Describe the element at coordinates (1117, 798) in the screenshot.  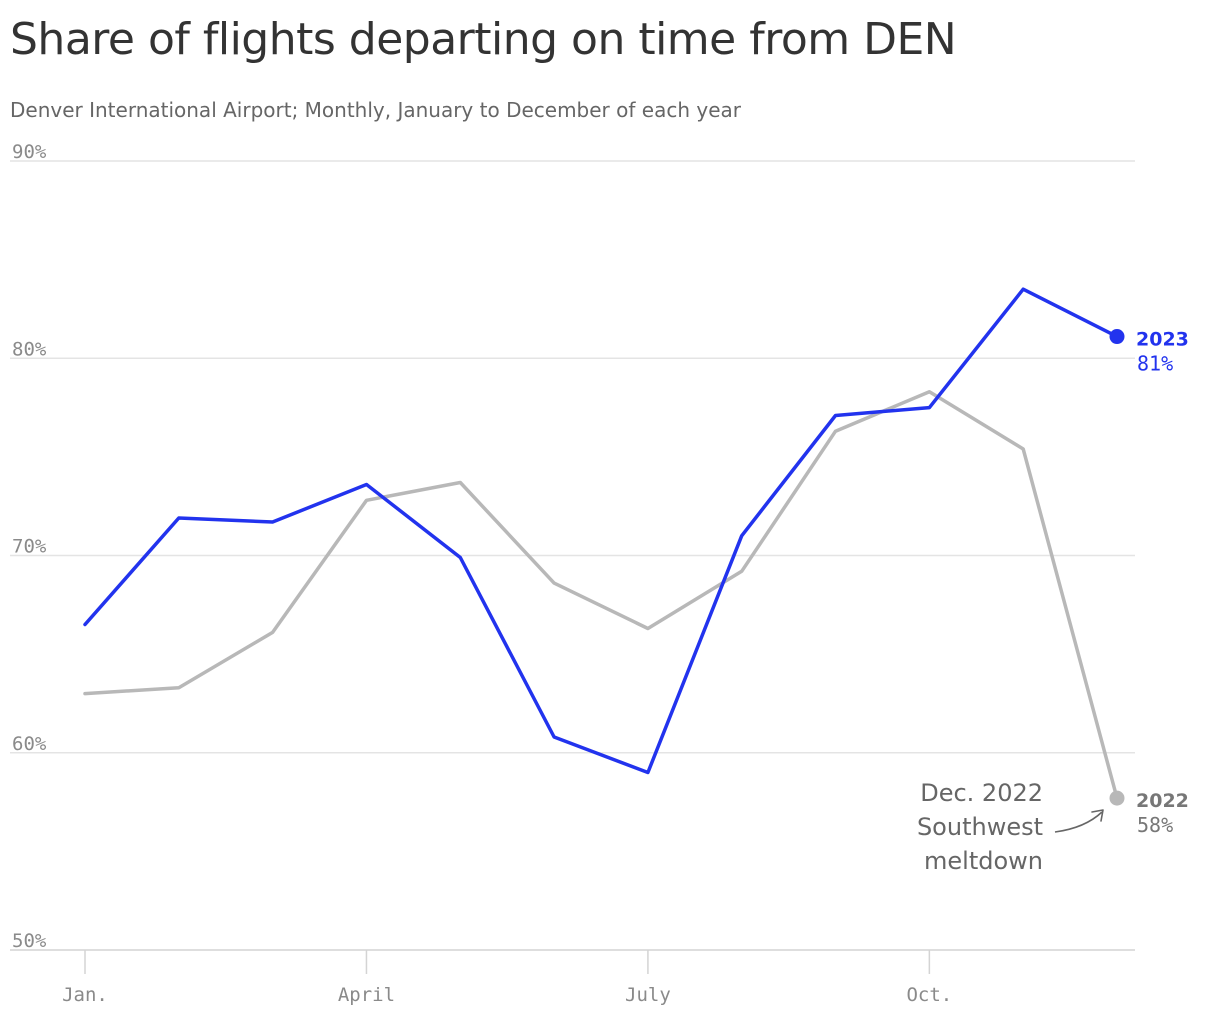
I see `end-marker-2022` at that location.